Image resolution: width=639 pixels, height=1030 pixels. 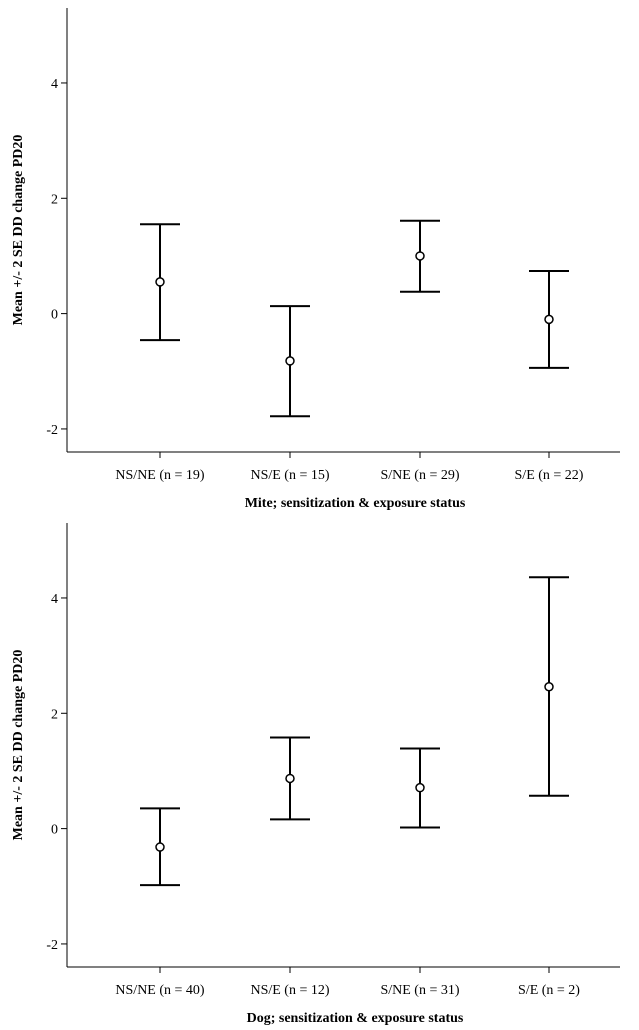 I want to click on x-tick-label: S/NE (n = 29), so click(x=419, y=475).